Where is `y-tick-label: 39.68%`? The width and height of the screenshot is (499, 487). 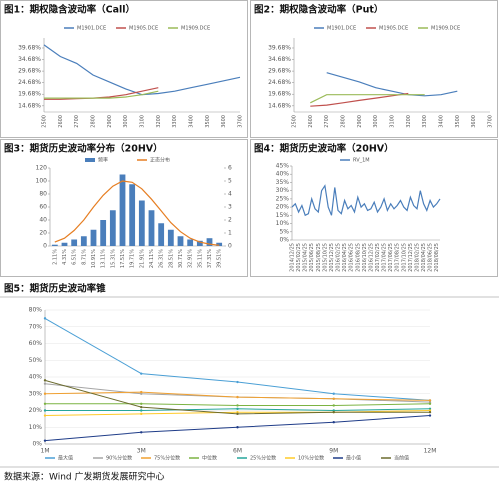
y-tick-label: 39.68% is located at coordinates (279, 47).